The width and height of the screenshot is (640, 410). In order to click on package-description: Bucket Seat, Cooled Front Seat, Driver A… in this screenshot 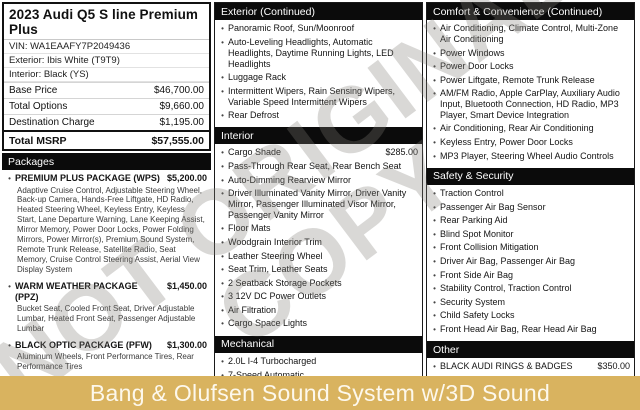, I will do `click(106, 318)`.